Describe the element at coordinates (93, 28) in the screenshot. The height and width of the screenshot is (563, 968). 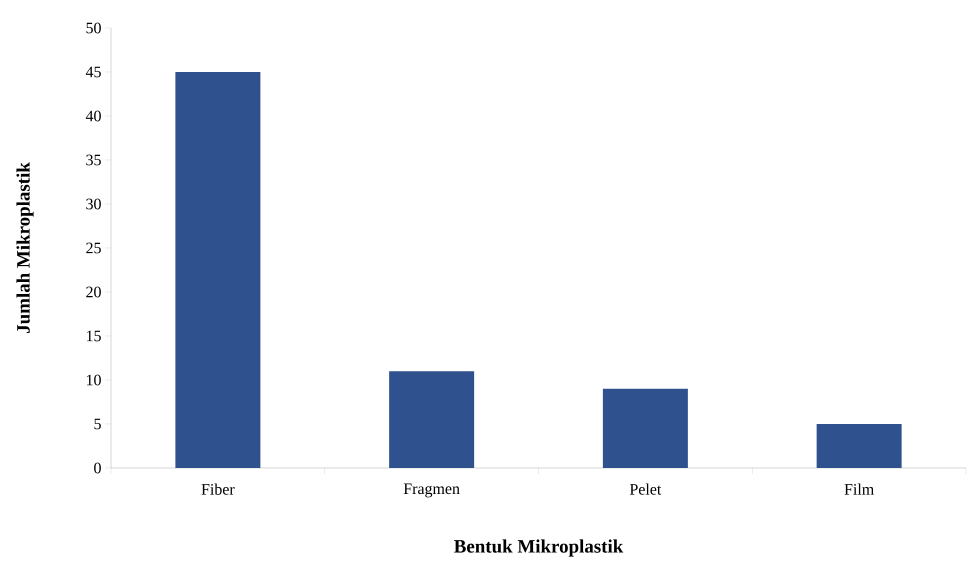
I see `y-tick-label: 50` at that location.